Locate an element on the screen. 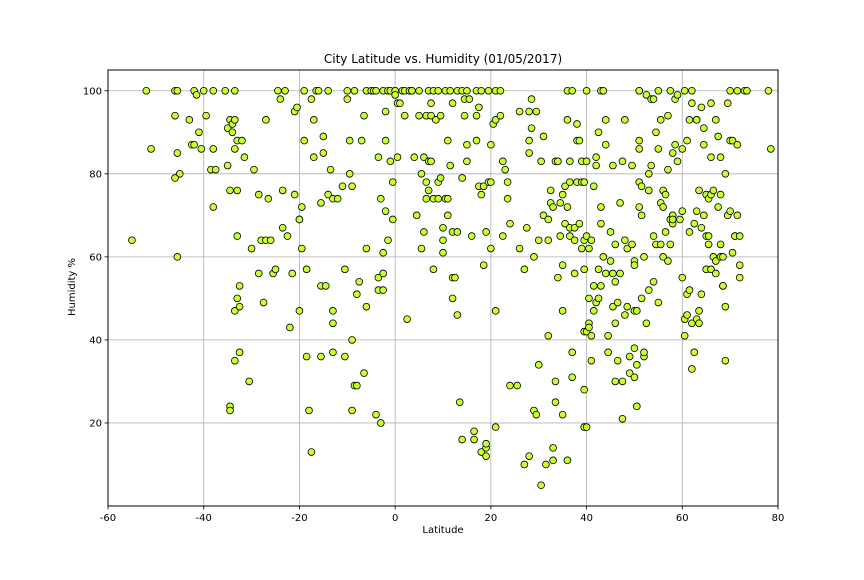 The height and width of the screenshot is (580, 864). y-axis-label: Humidity % is located at coordinates (72, 287).